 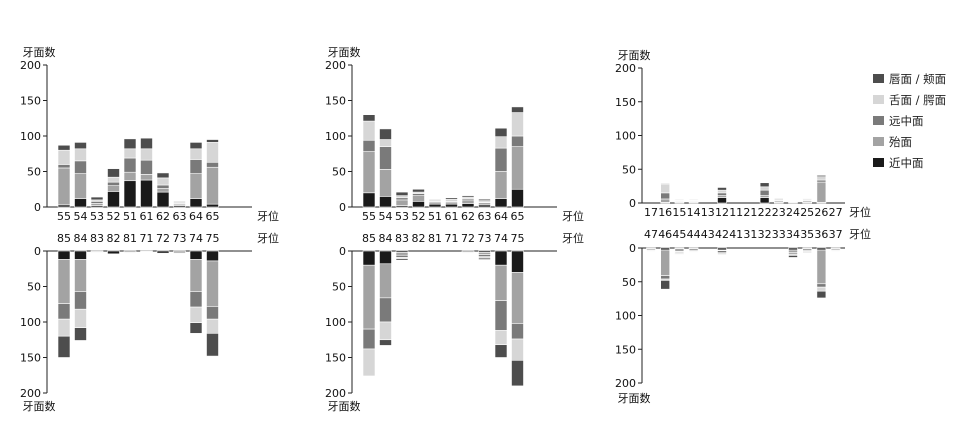 What do you see at coordinates (147, 238) in the screenshot?
I see `x-tick-label: 71` at bounding box center [147, 238].